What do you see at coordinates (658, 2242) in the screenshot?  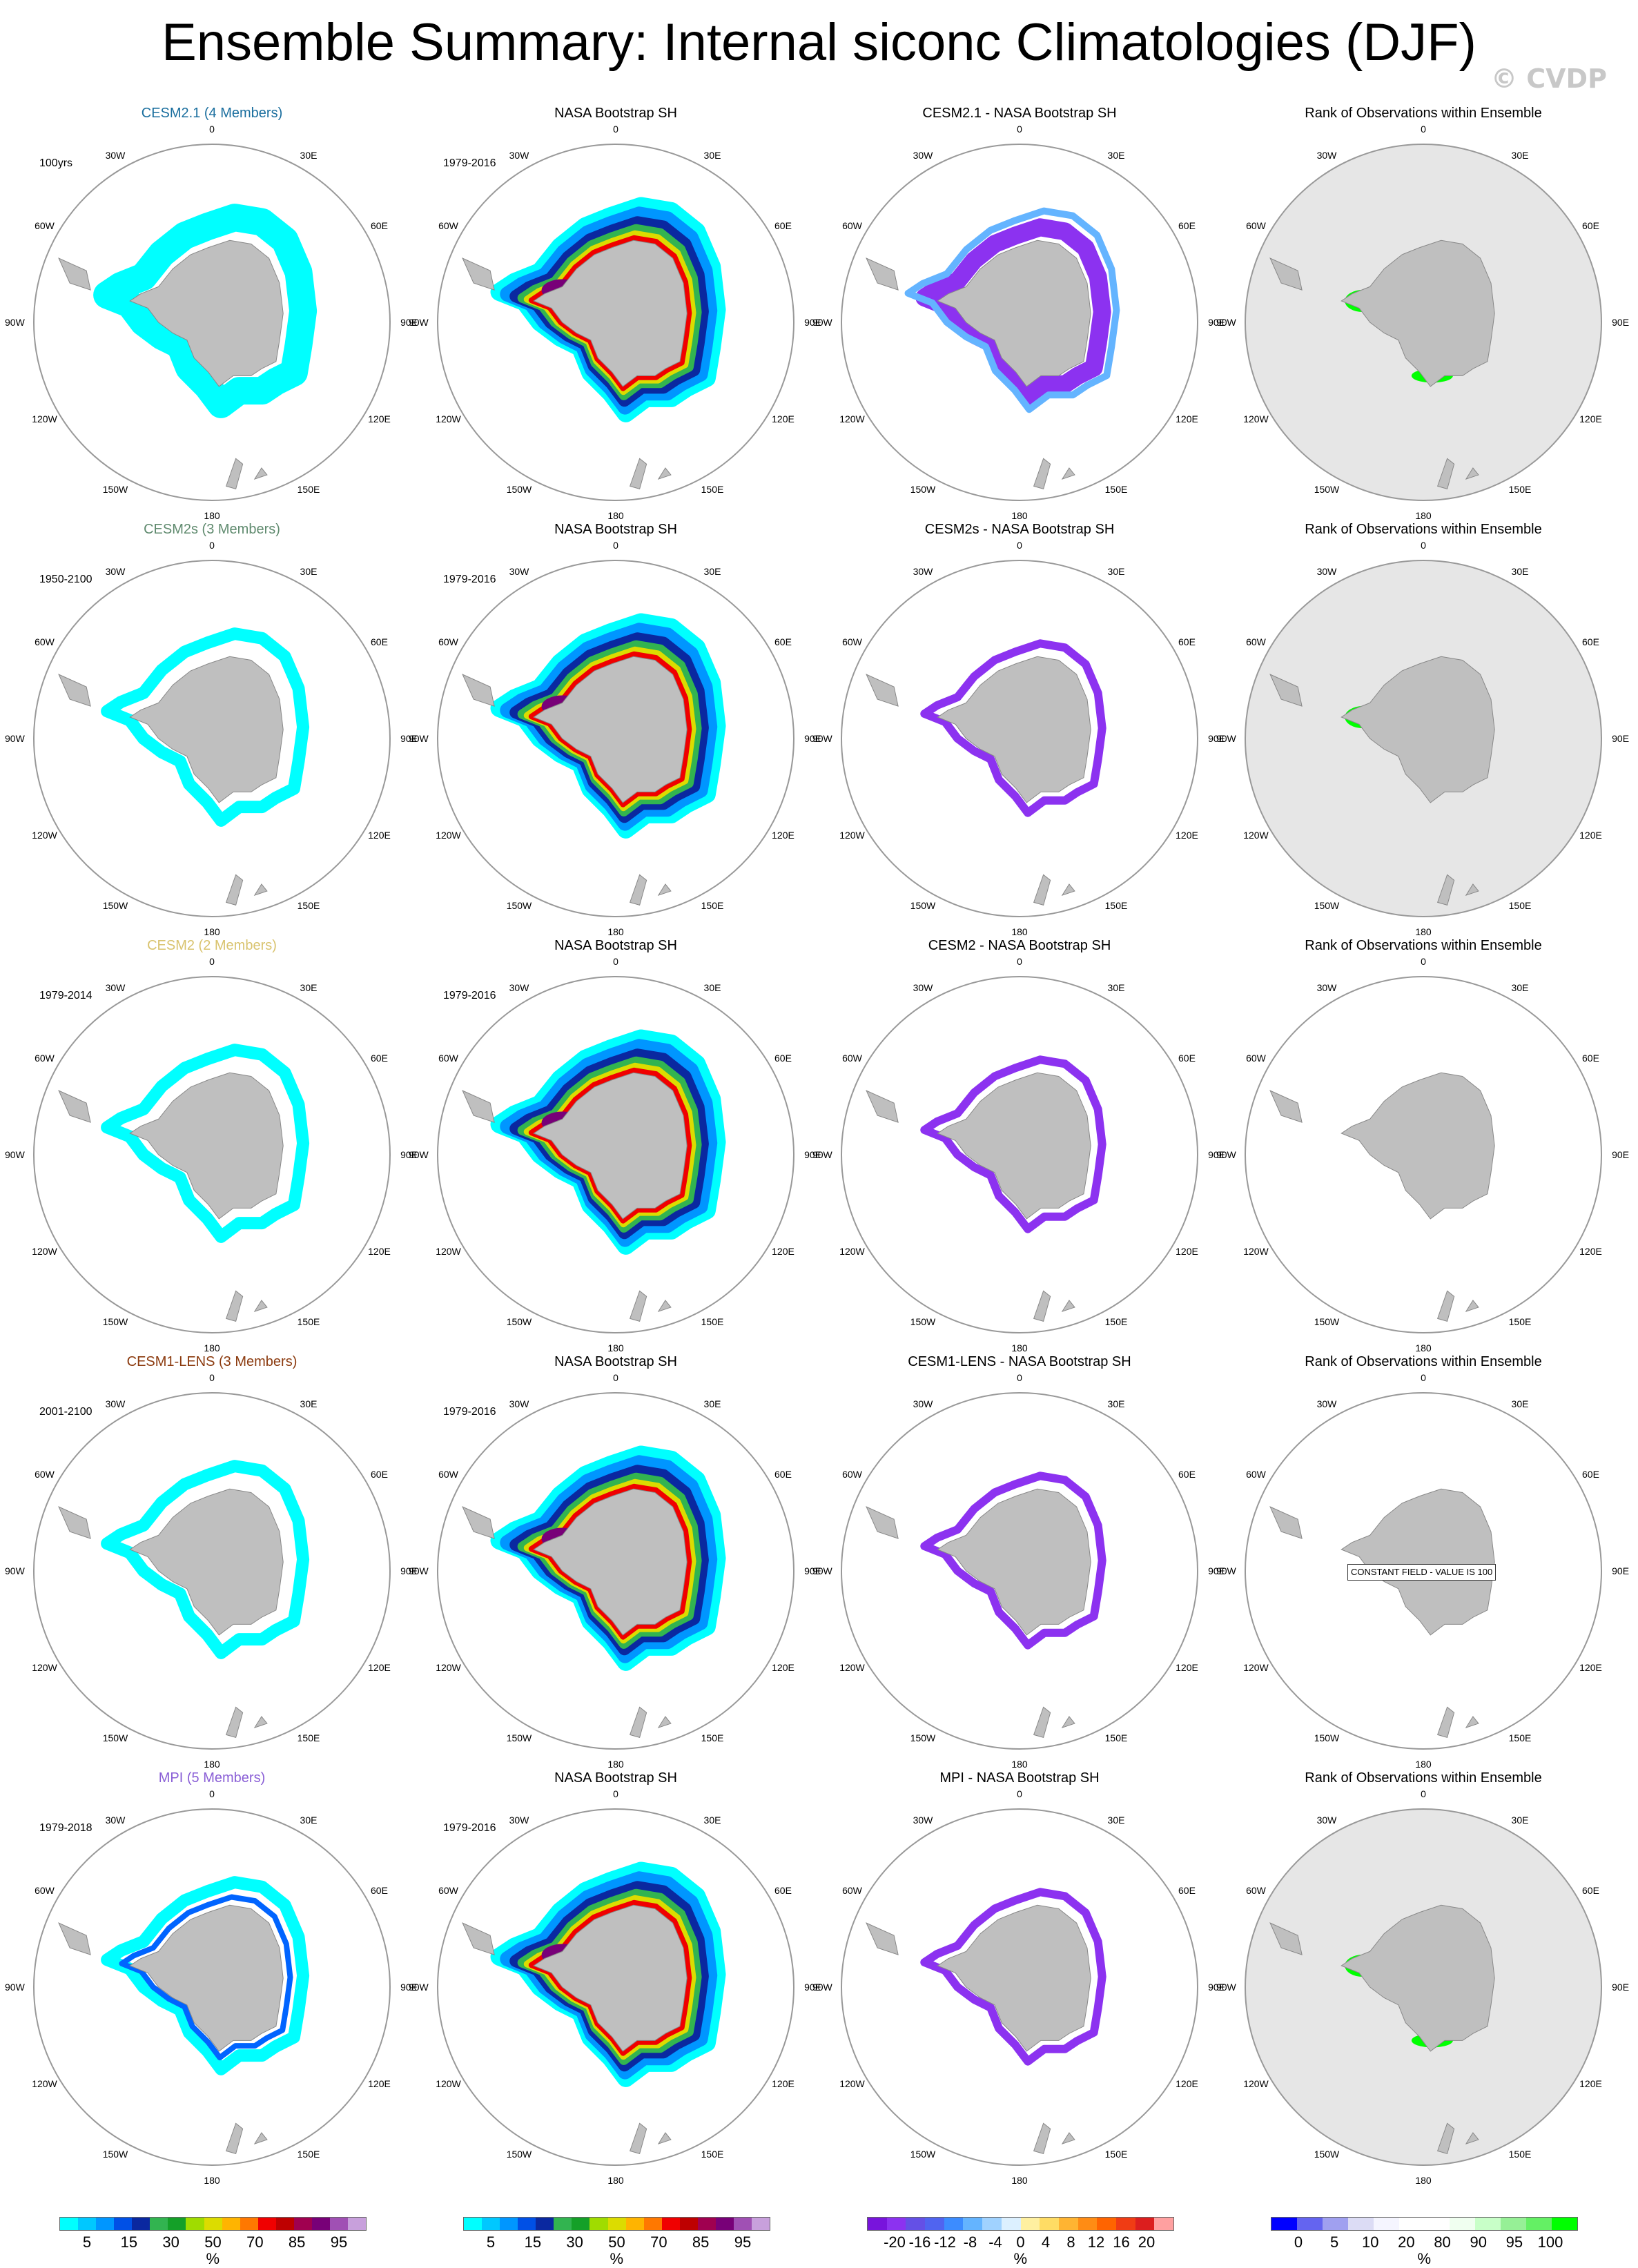 I see `colorbar-tick: 70` at bounding box center [658, 2242].